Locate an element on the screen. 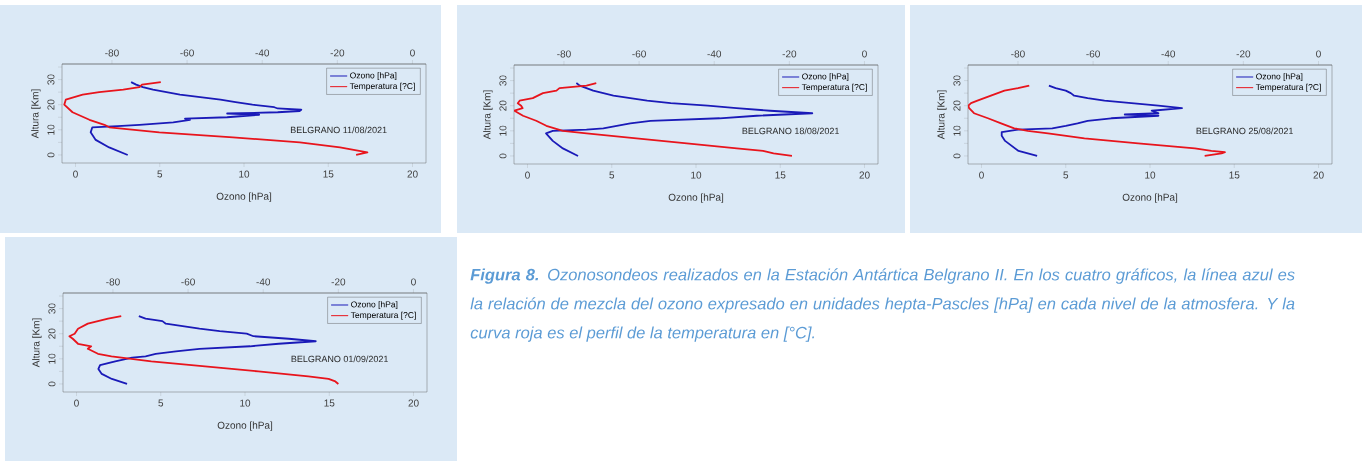  annotation: BELGRANO 18/08/2021 is located at coordinates (790, 131).